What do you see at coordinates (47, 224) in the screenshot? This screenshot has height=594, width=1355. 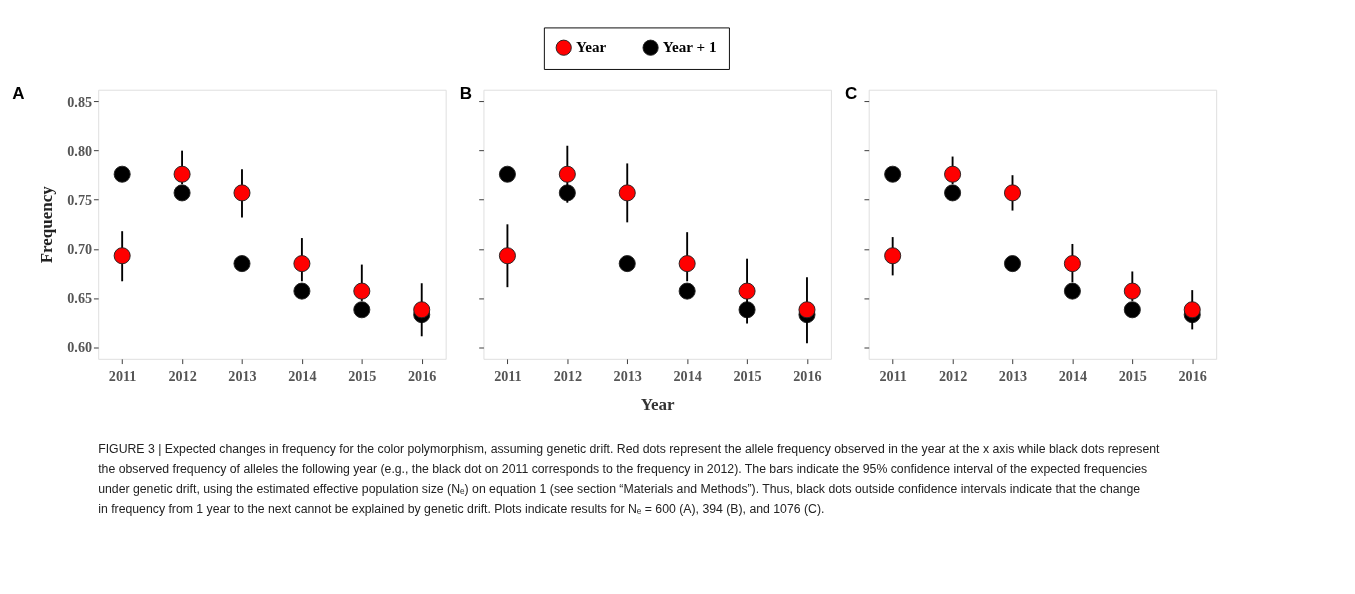 I see `y-axis-title: Frequency` at bounding box center [47, 224].